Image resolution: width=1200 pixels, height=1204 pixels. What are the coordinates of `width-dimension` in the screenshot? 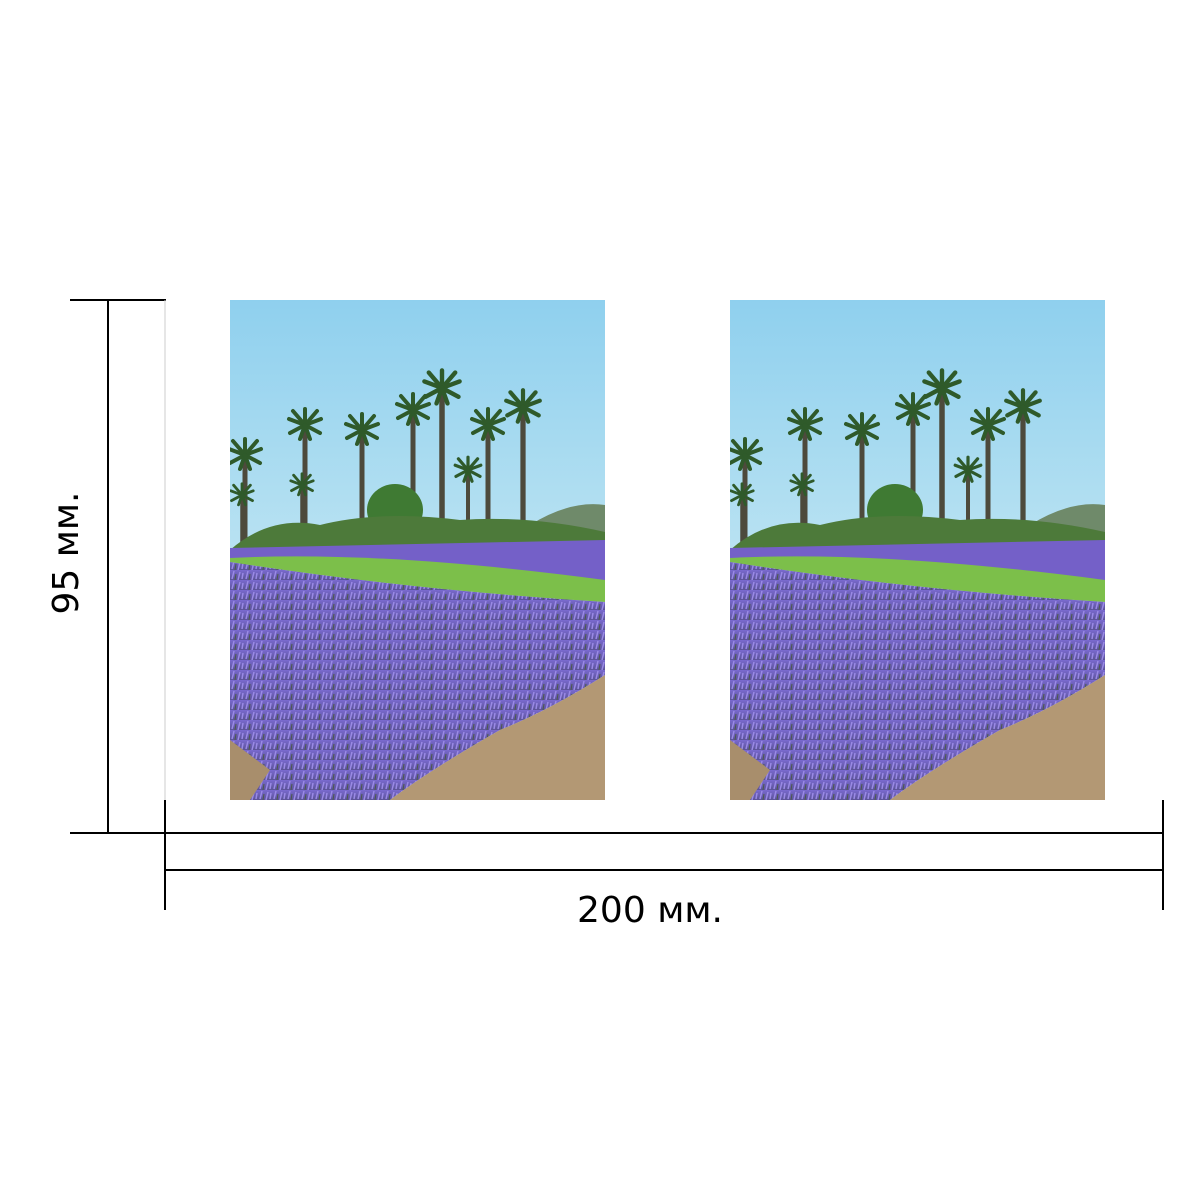 It's located at (664, 855).